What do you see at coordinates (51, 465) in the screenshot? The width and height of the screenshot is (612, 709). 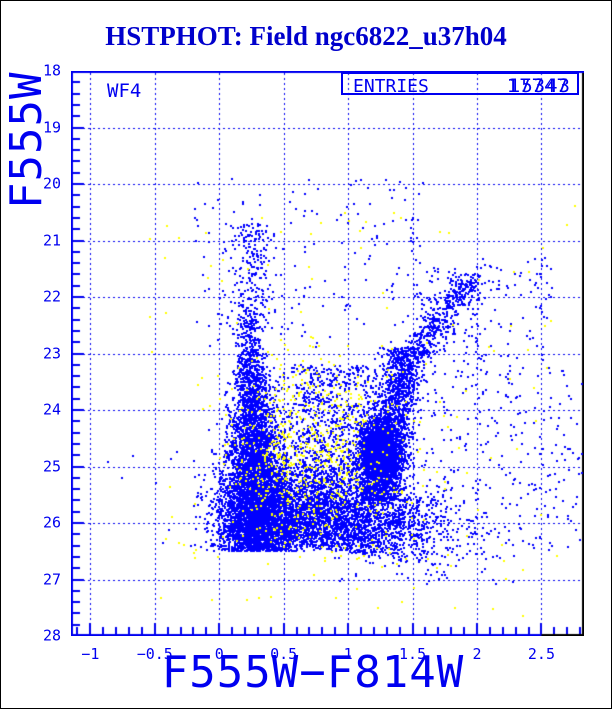 I see `y-tick-label: 25` at bounding box center [51, 465].